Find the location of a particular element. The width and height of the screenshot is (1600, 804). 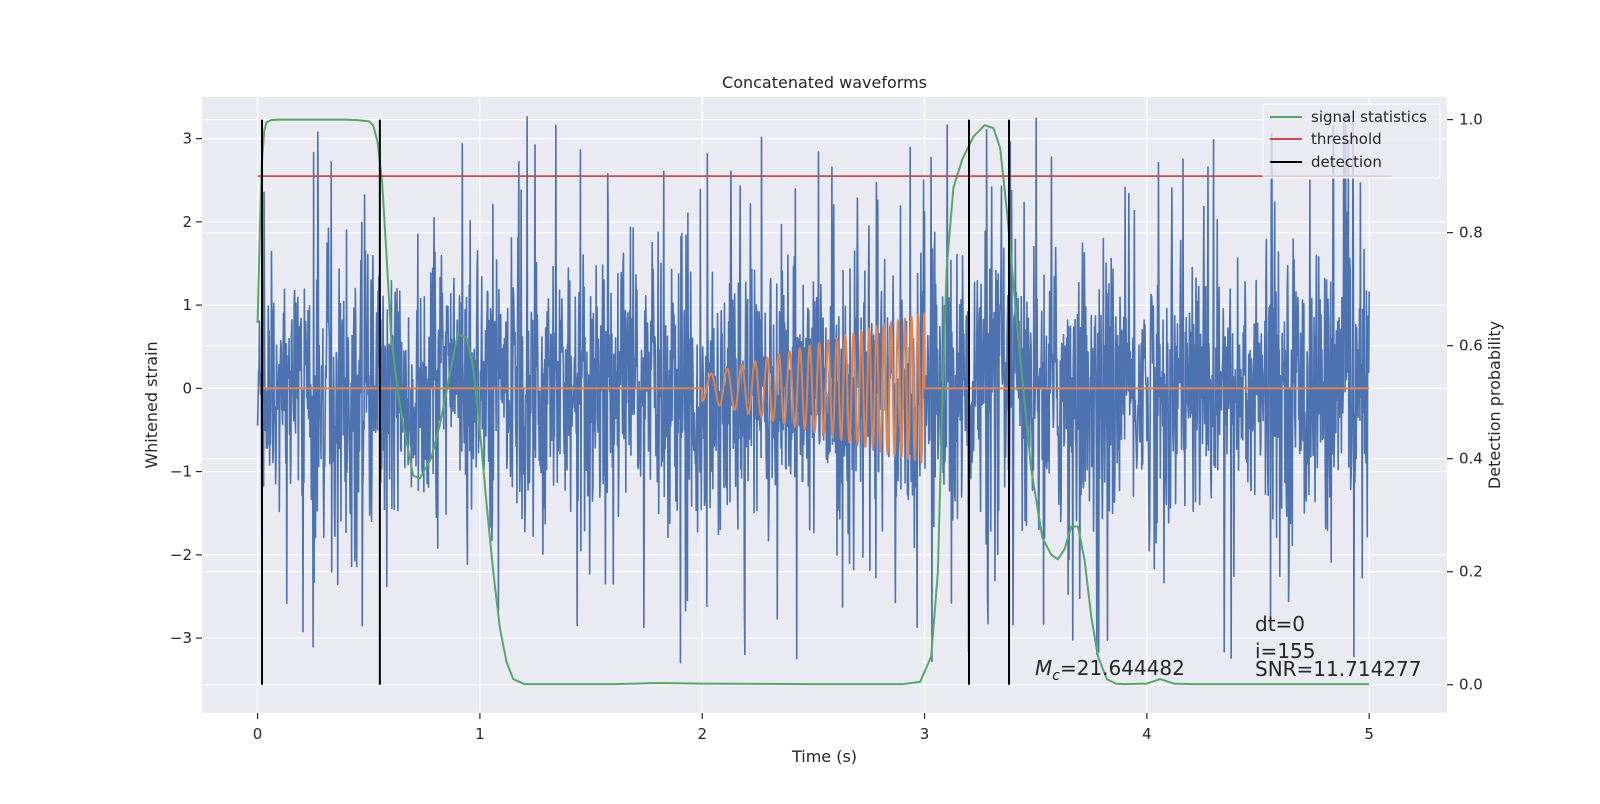

y-tick-label-left-2: −1 is located at coordinates (181, 472).